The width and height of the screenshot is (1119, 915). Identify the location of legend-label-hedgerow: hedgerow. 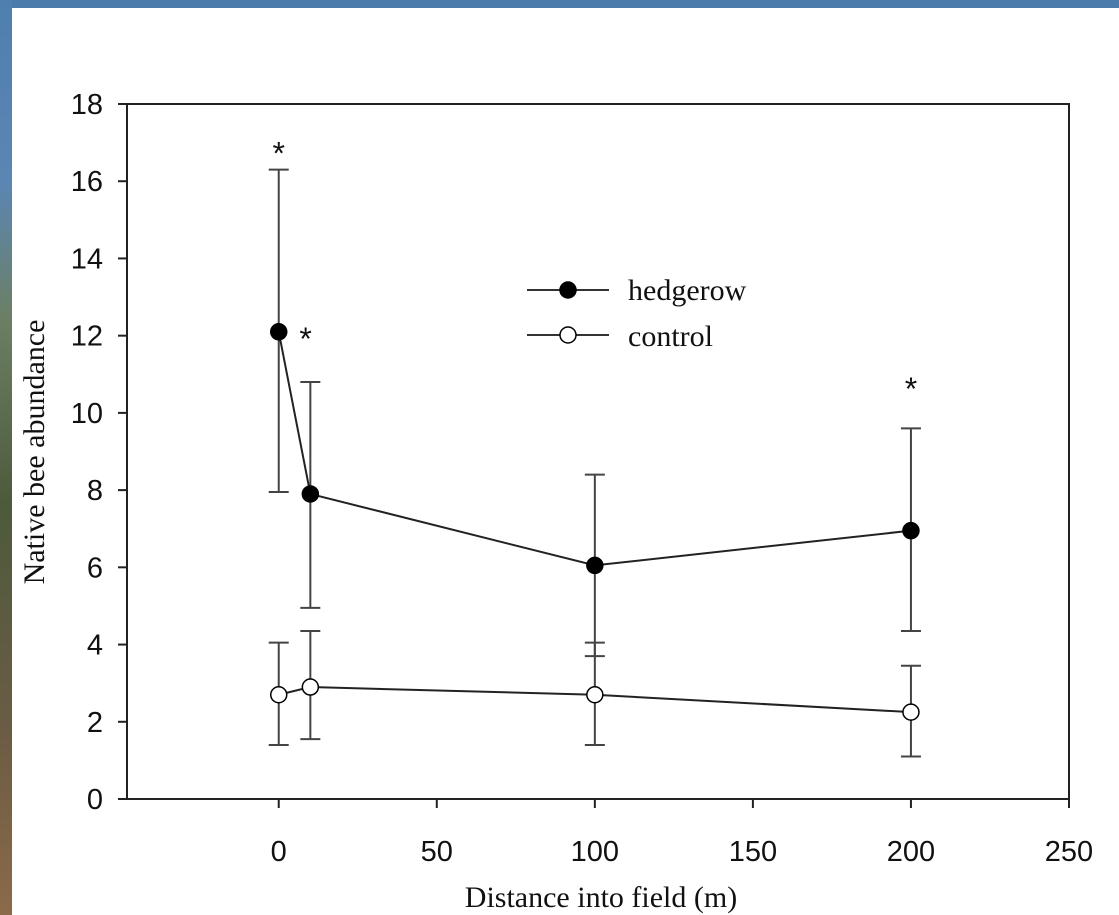
(687, 290).